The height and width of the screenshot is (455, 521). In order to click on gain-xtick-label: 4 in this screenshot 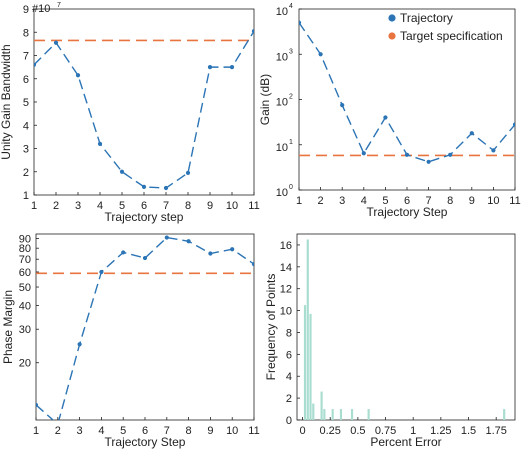, I will do `click(364, 201)`.